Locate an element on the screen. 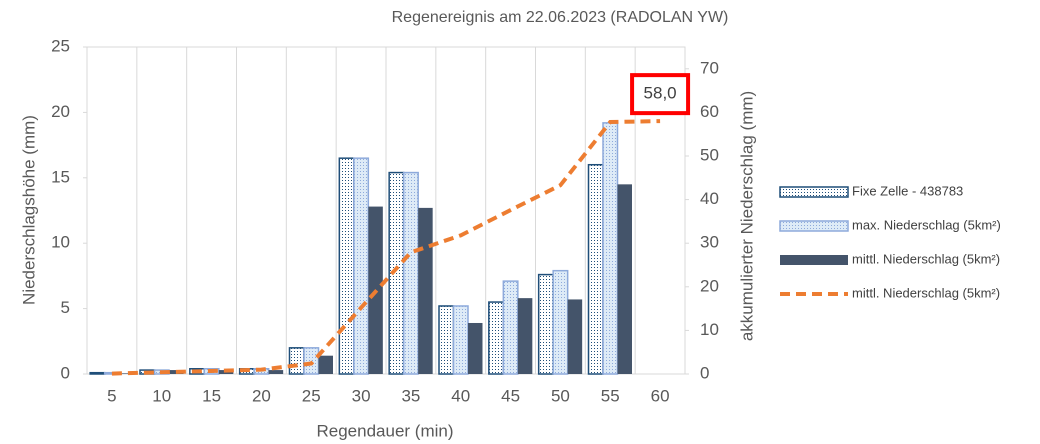  chart-title: Regenereignis am 22.06.2023 (RADOLAN YW) is located at coordinates (560, 17).